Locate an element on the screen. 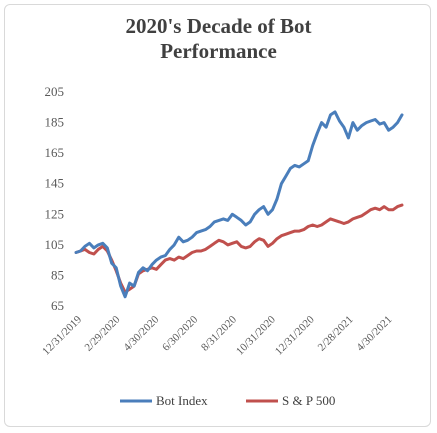 Image resolution: width=437 pixels, height=433 pixels. x-tick-label: 4/30/2020 is located at coordinates (141, 333).